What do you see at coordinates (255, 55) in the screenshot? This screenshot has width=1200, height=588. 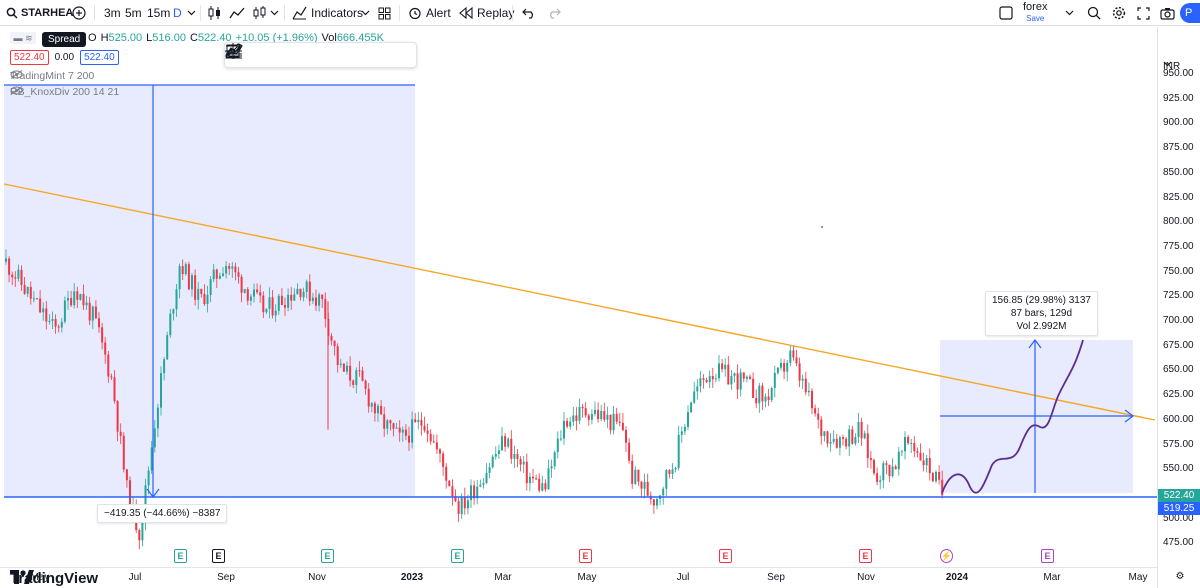 I see `parallel-channel-tool` at bounding box center [255, 55].